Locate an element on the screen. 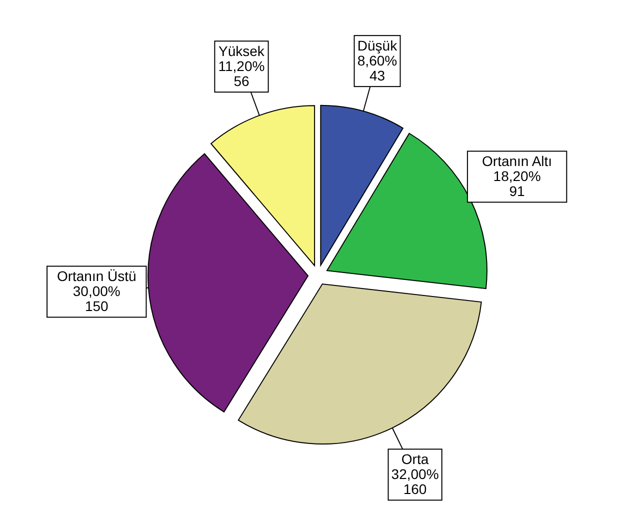 This screenshot has height=522, width=629. slice-label: Düşük is located at coordinates (377, 46).